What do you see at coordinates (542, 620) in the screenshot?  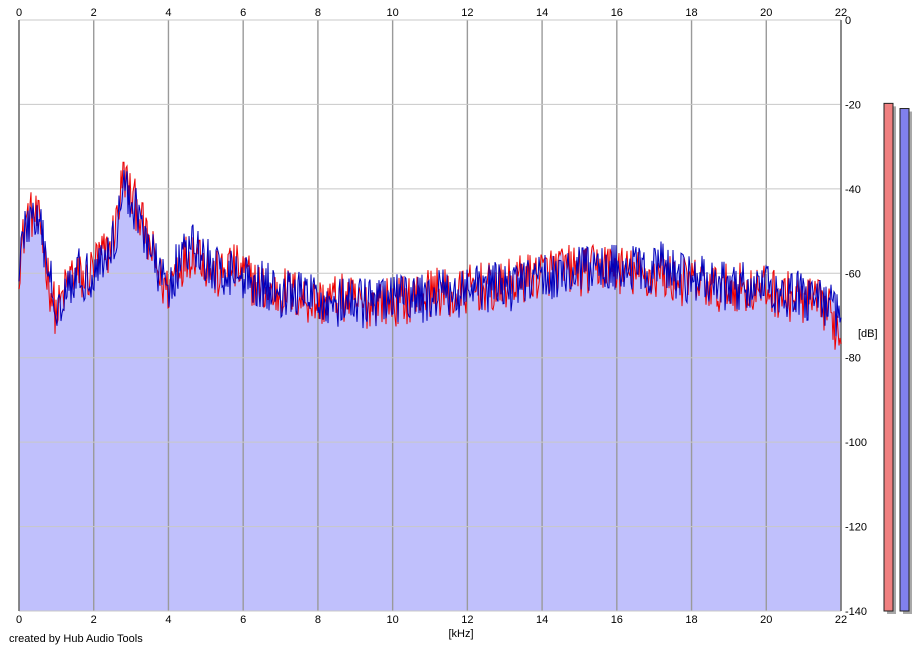 I see `x-tick-label-bottom: 14` at bounding box center [542, 620].